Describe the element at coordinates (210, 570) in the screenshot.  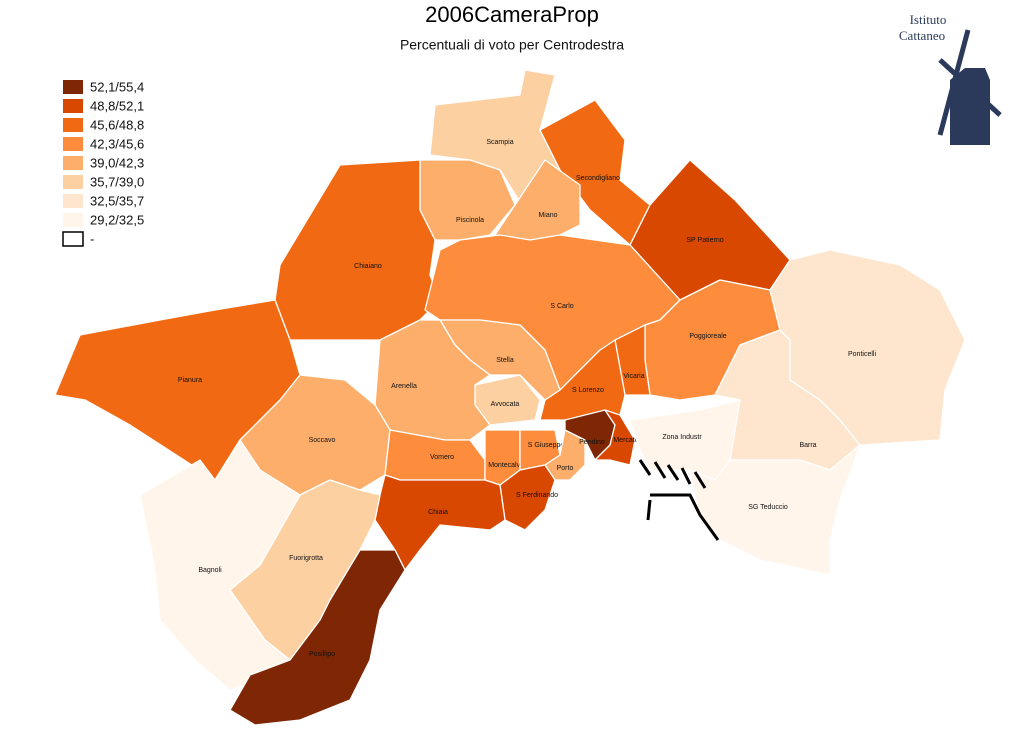
I see `region-label: Bagnoli` at that location.